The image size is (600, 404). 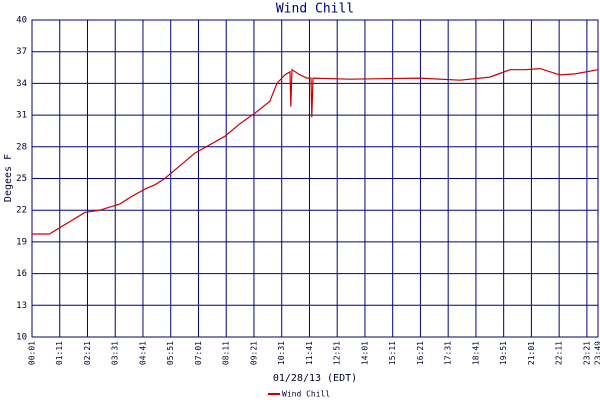 What do you see at coordinates (21, 84) in the screenshot?
I see `y-tick-label: 34` at bounding box center [21, 84].